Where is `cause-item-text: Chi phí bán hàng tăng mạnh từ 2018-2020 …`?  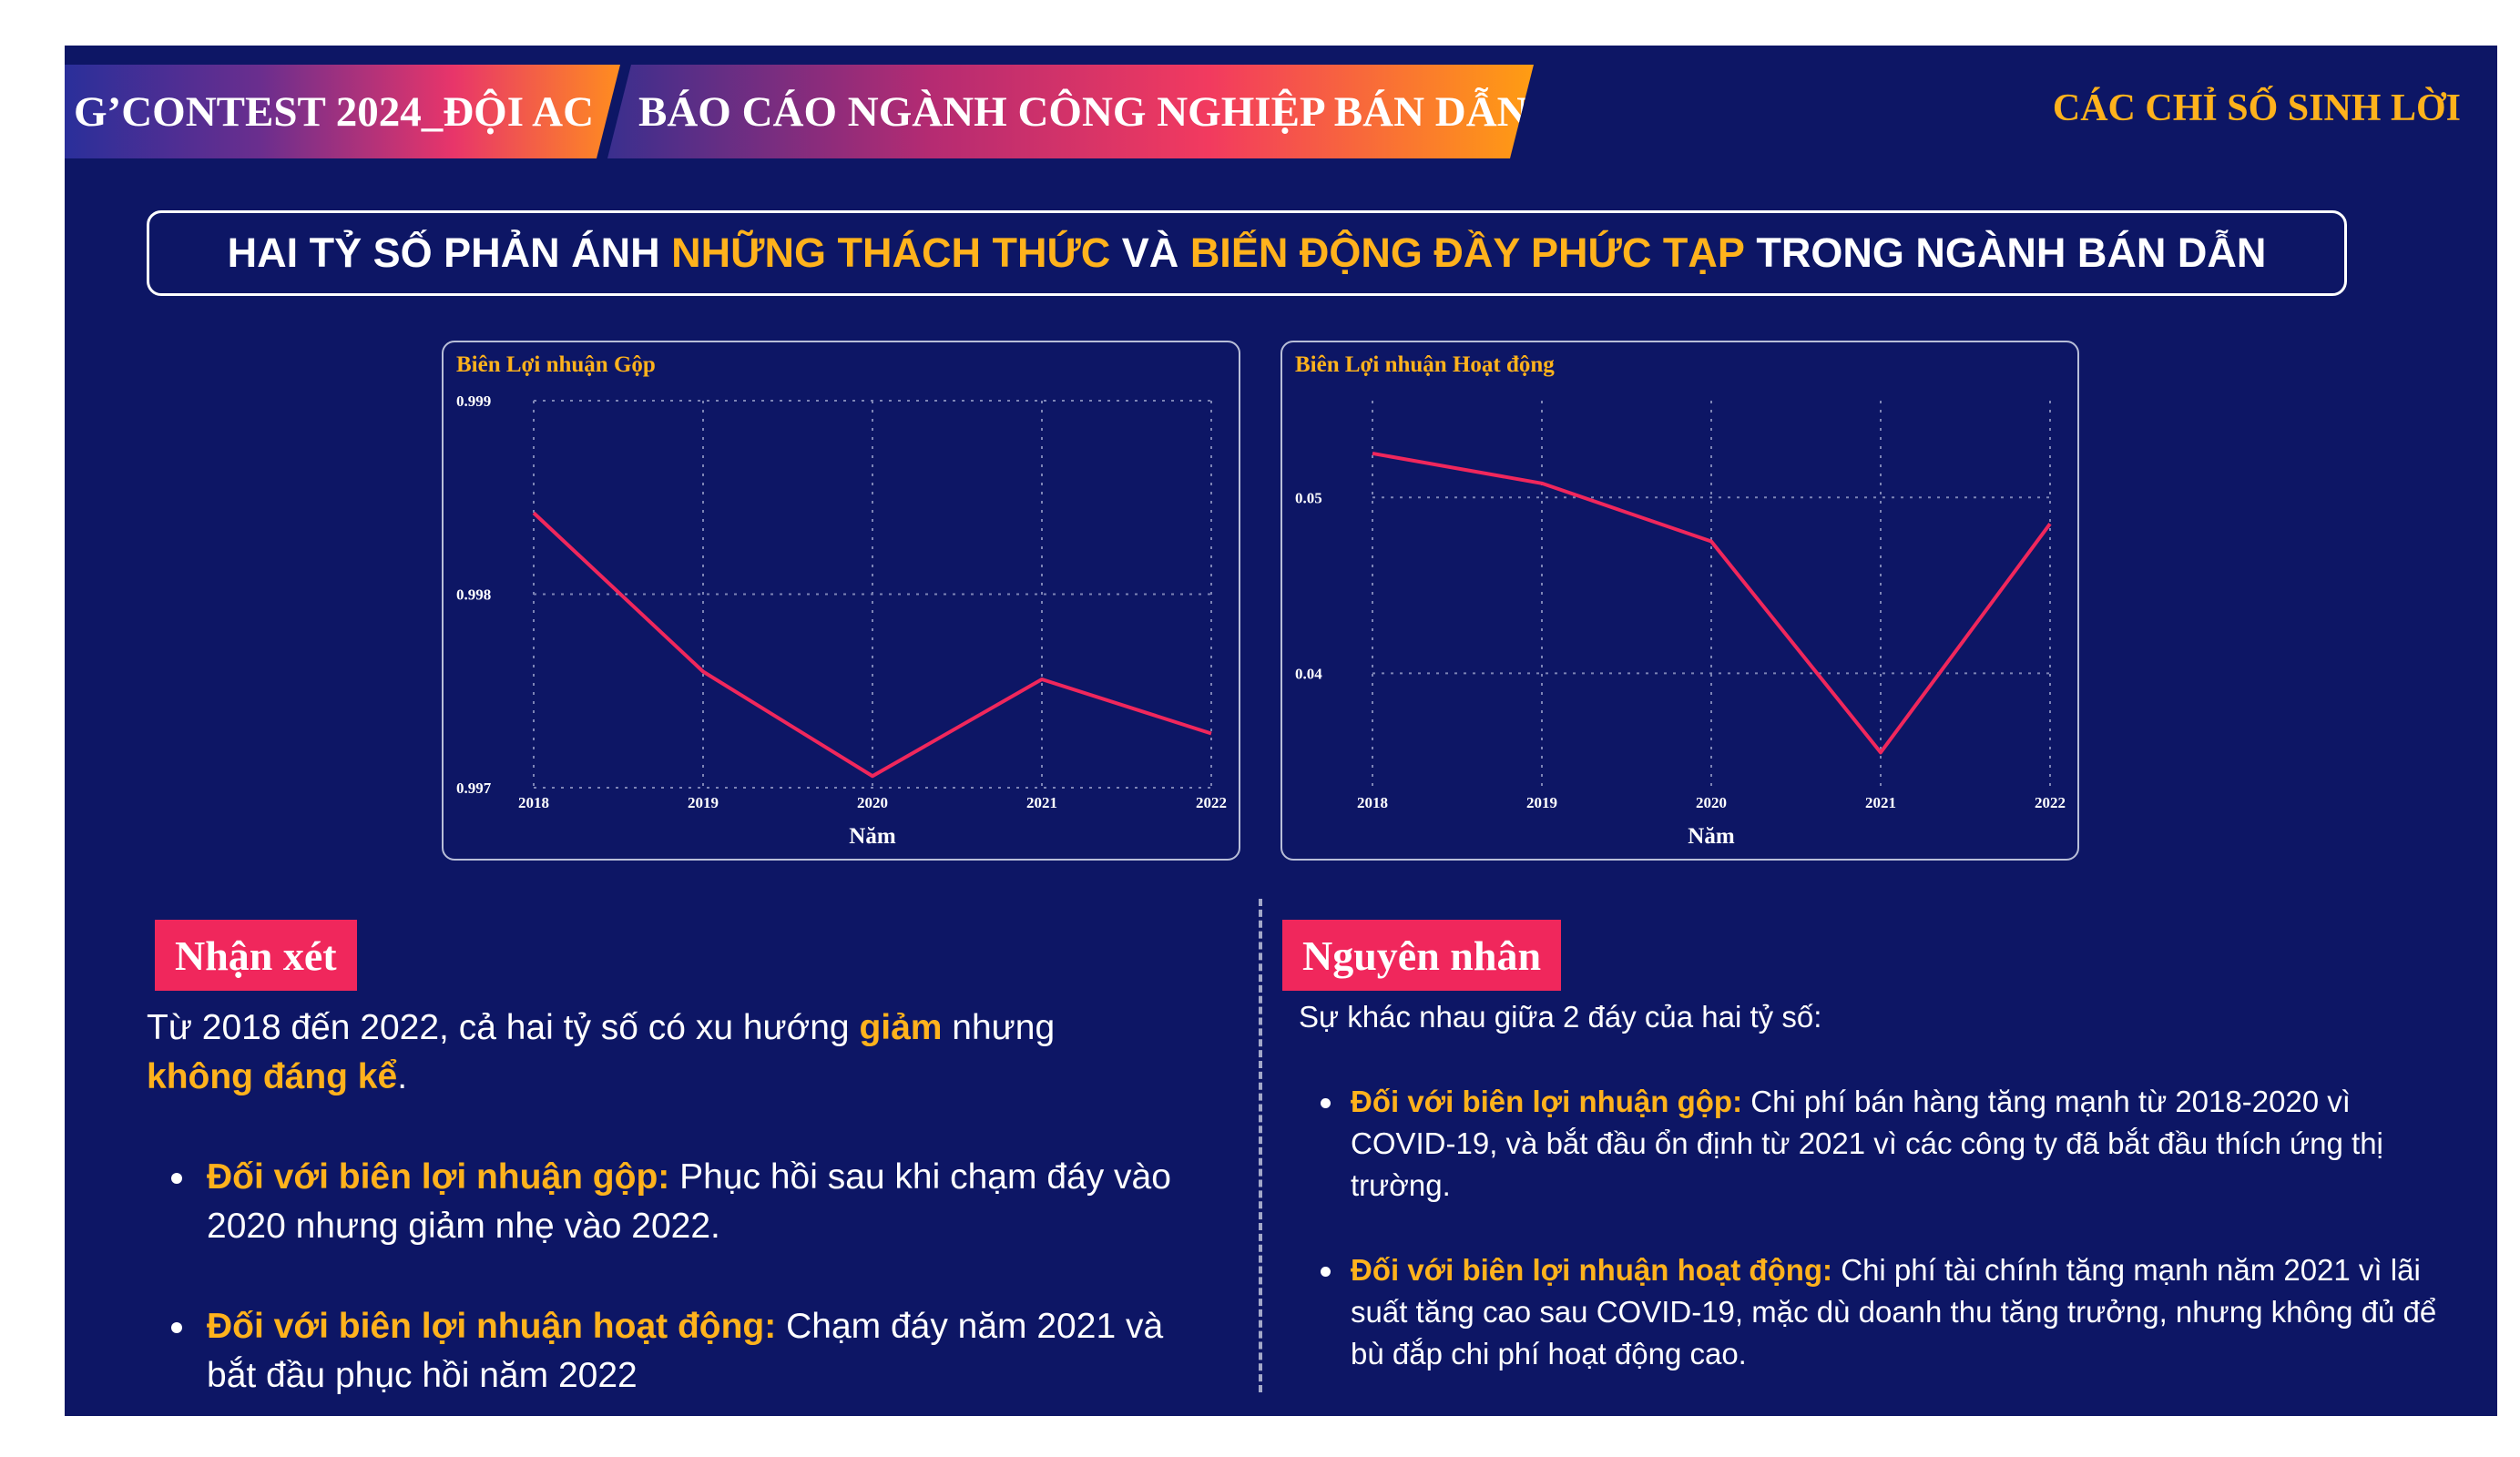
cause-item-text: Chi phí bán hàng tăng mạnh từ 2018-2020 … is located at coordinates (1867, 1143).